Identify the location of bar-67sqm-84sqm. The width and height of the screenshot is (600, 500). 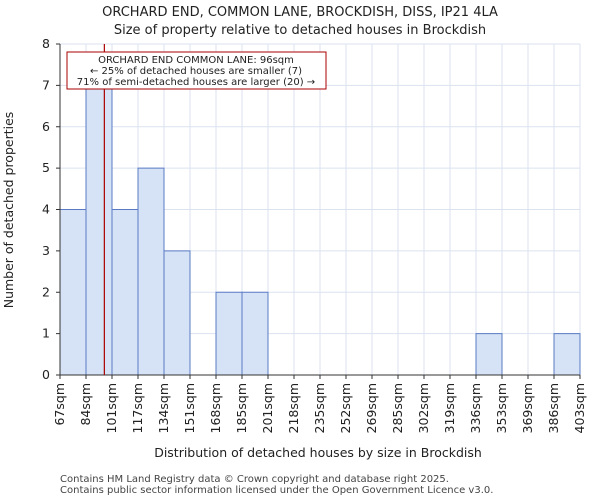
(73, 292).